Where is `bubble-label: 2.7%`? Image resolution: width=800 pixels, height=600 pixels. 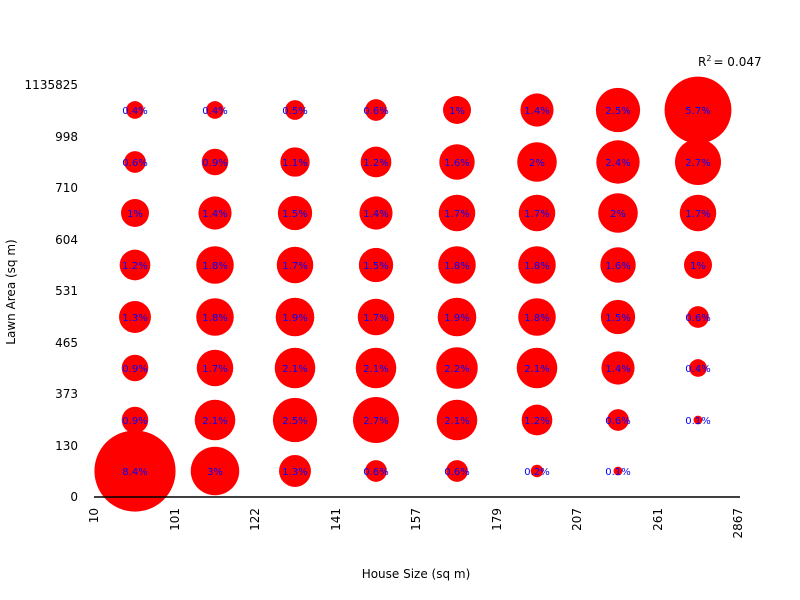
bubble-label: 2.7% is located at coordinates (697, 163).